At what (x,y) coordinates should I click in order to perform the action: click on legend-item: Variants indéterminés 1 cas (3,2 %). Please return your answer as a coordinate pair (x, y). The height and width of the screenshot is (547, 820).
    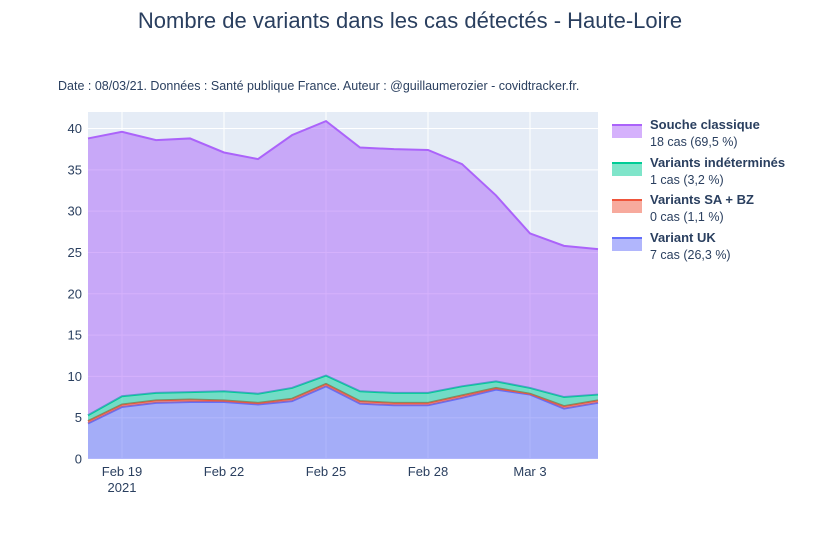
    Looking at the image, I should click on (712, 173).